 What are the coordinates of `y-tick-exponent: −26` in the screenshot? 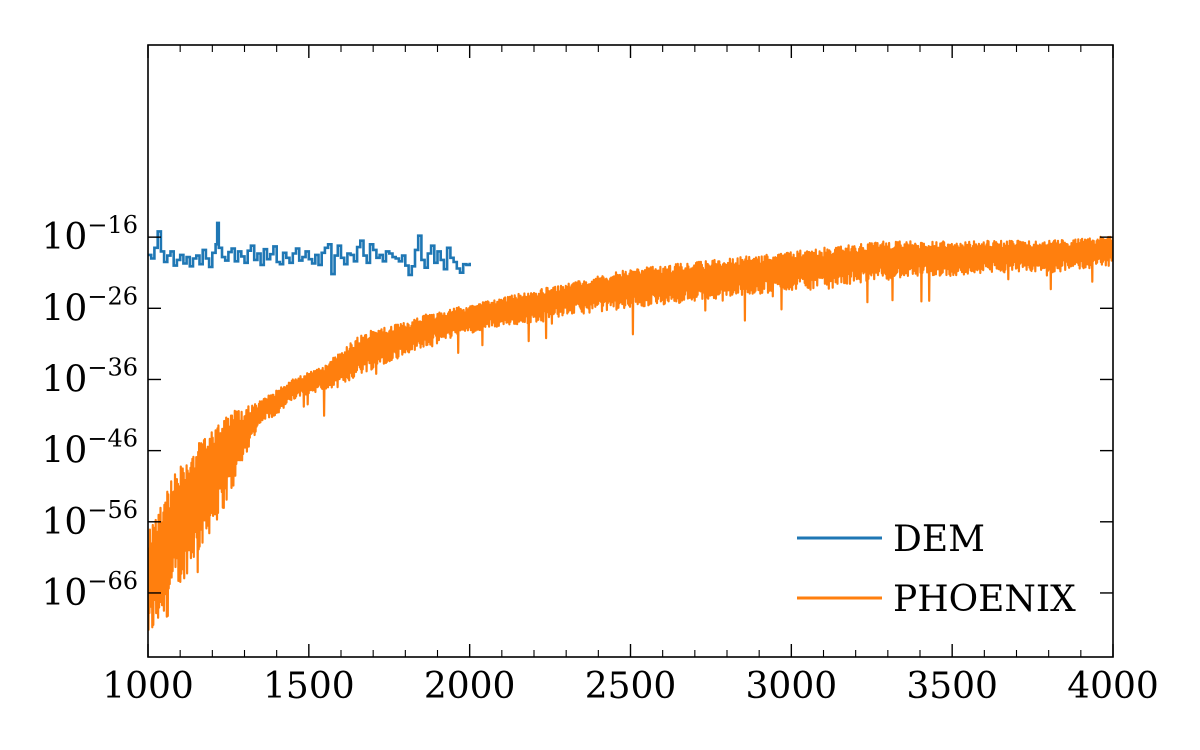 It's located at (112, 296).